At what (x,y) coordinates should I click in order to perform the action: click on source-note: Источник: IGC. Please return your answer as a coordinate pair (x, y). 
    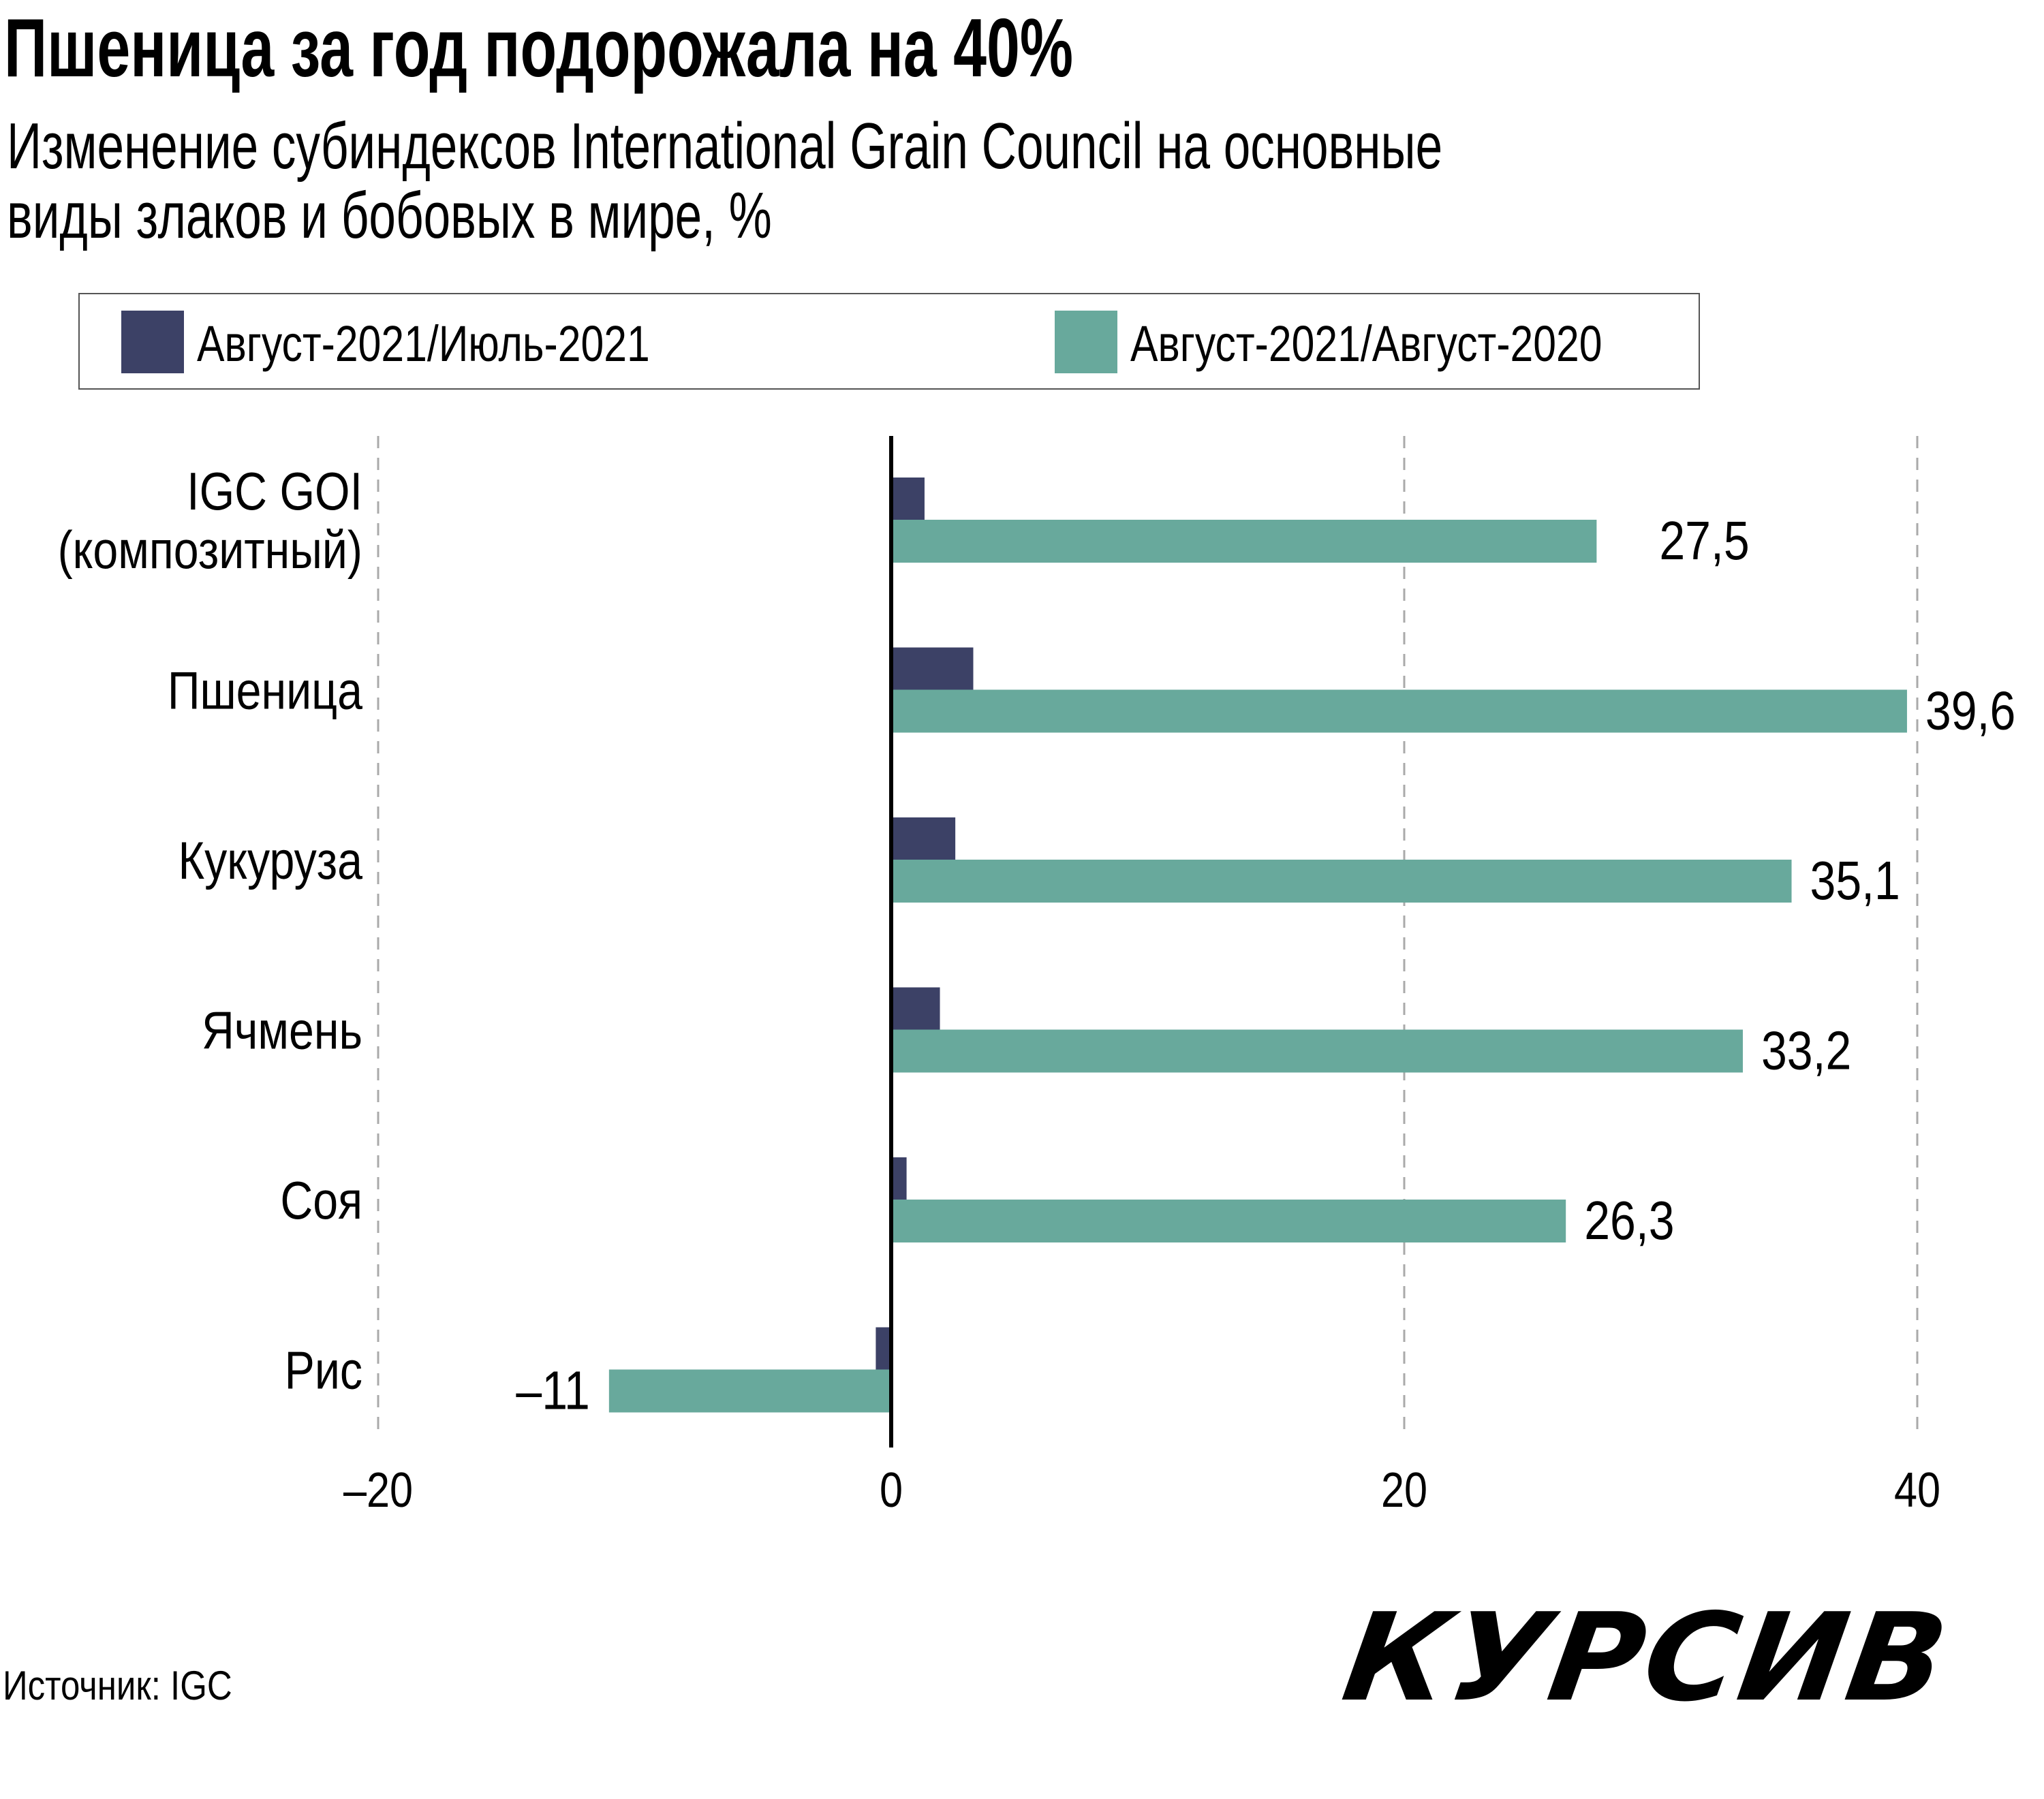
    Looking at the image, I should click on (118, 1685).